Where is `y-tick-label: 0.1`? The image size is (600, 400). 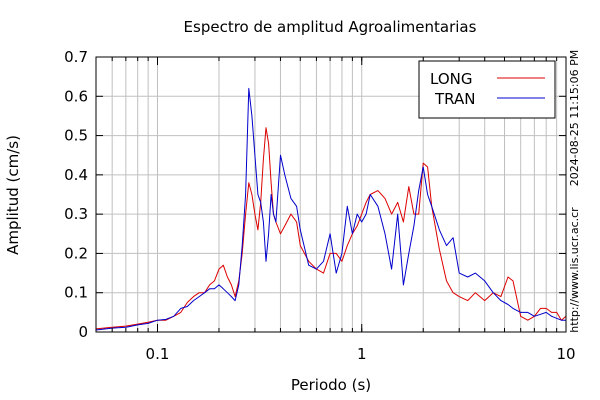 y-tick-label: 0.1 is located at coordinates (76, 293).